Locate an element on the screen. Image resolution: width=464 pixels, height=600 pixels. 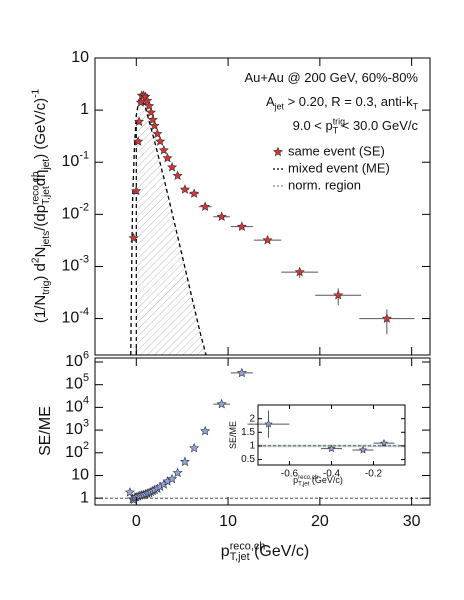
text-run: dη is located at coordinates (40, 178).